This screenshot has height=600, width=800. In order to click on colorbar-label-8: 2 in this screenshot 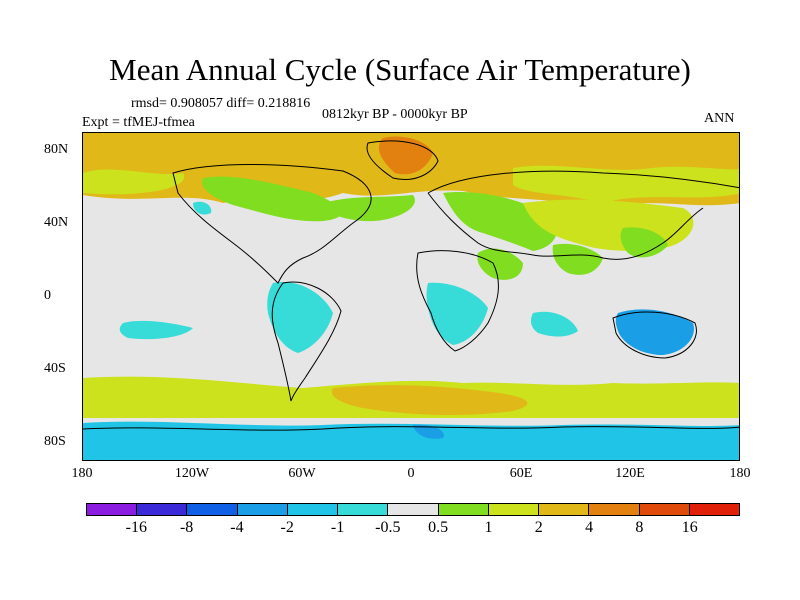, I will do `click(538, 527)`.